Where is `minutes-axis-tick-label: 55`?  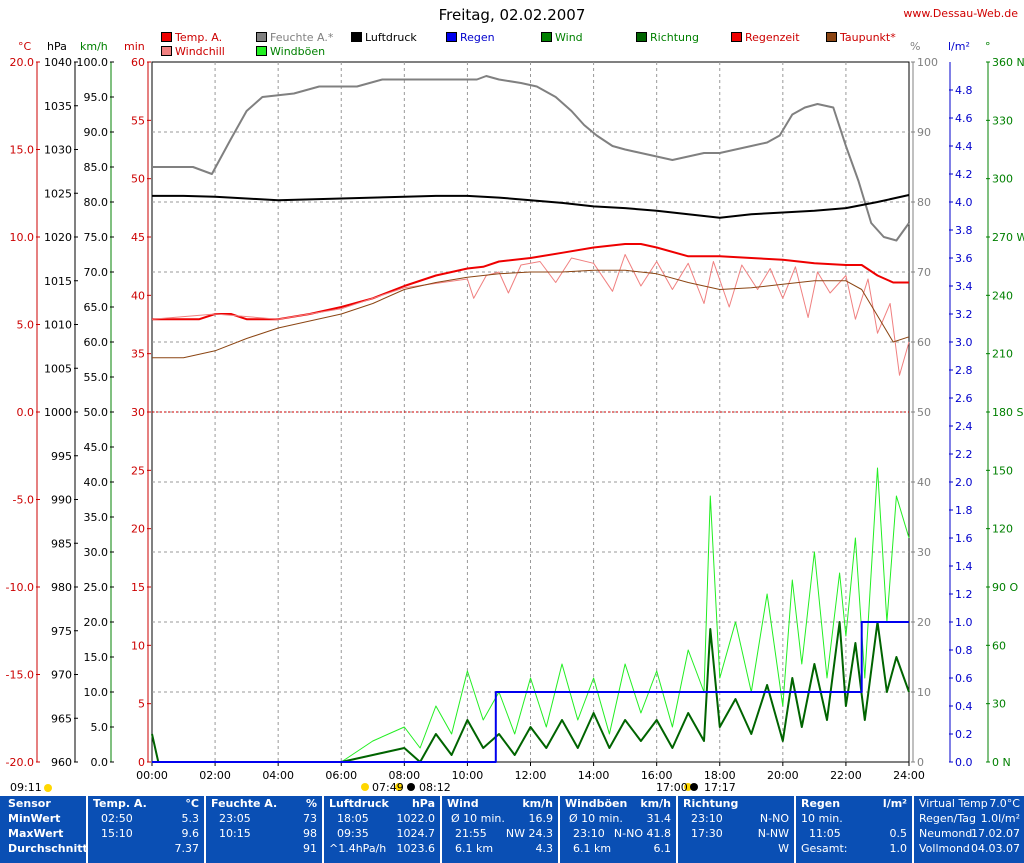
minutes-axis-tick-label: 55 is located at coordinates (138, 120).